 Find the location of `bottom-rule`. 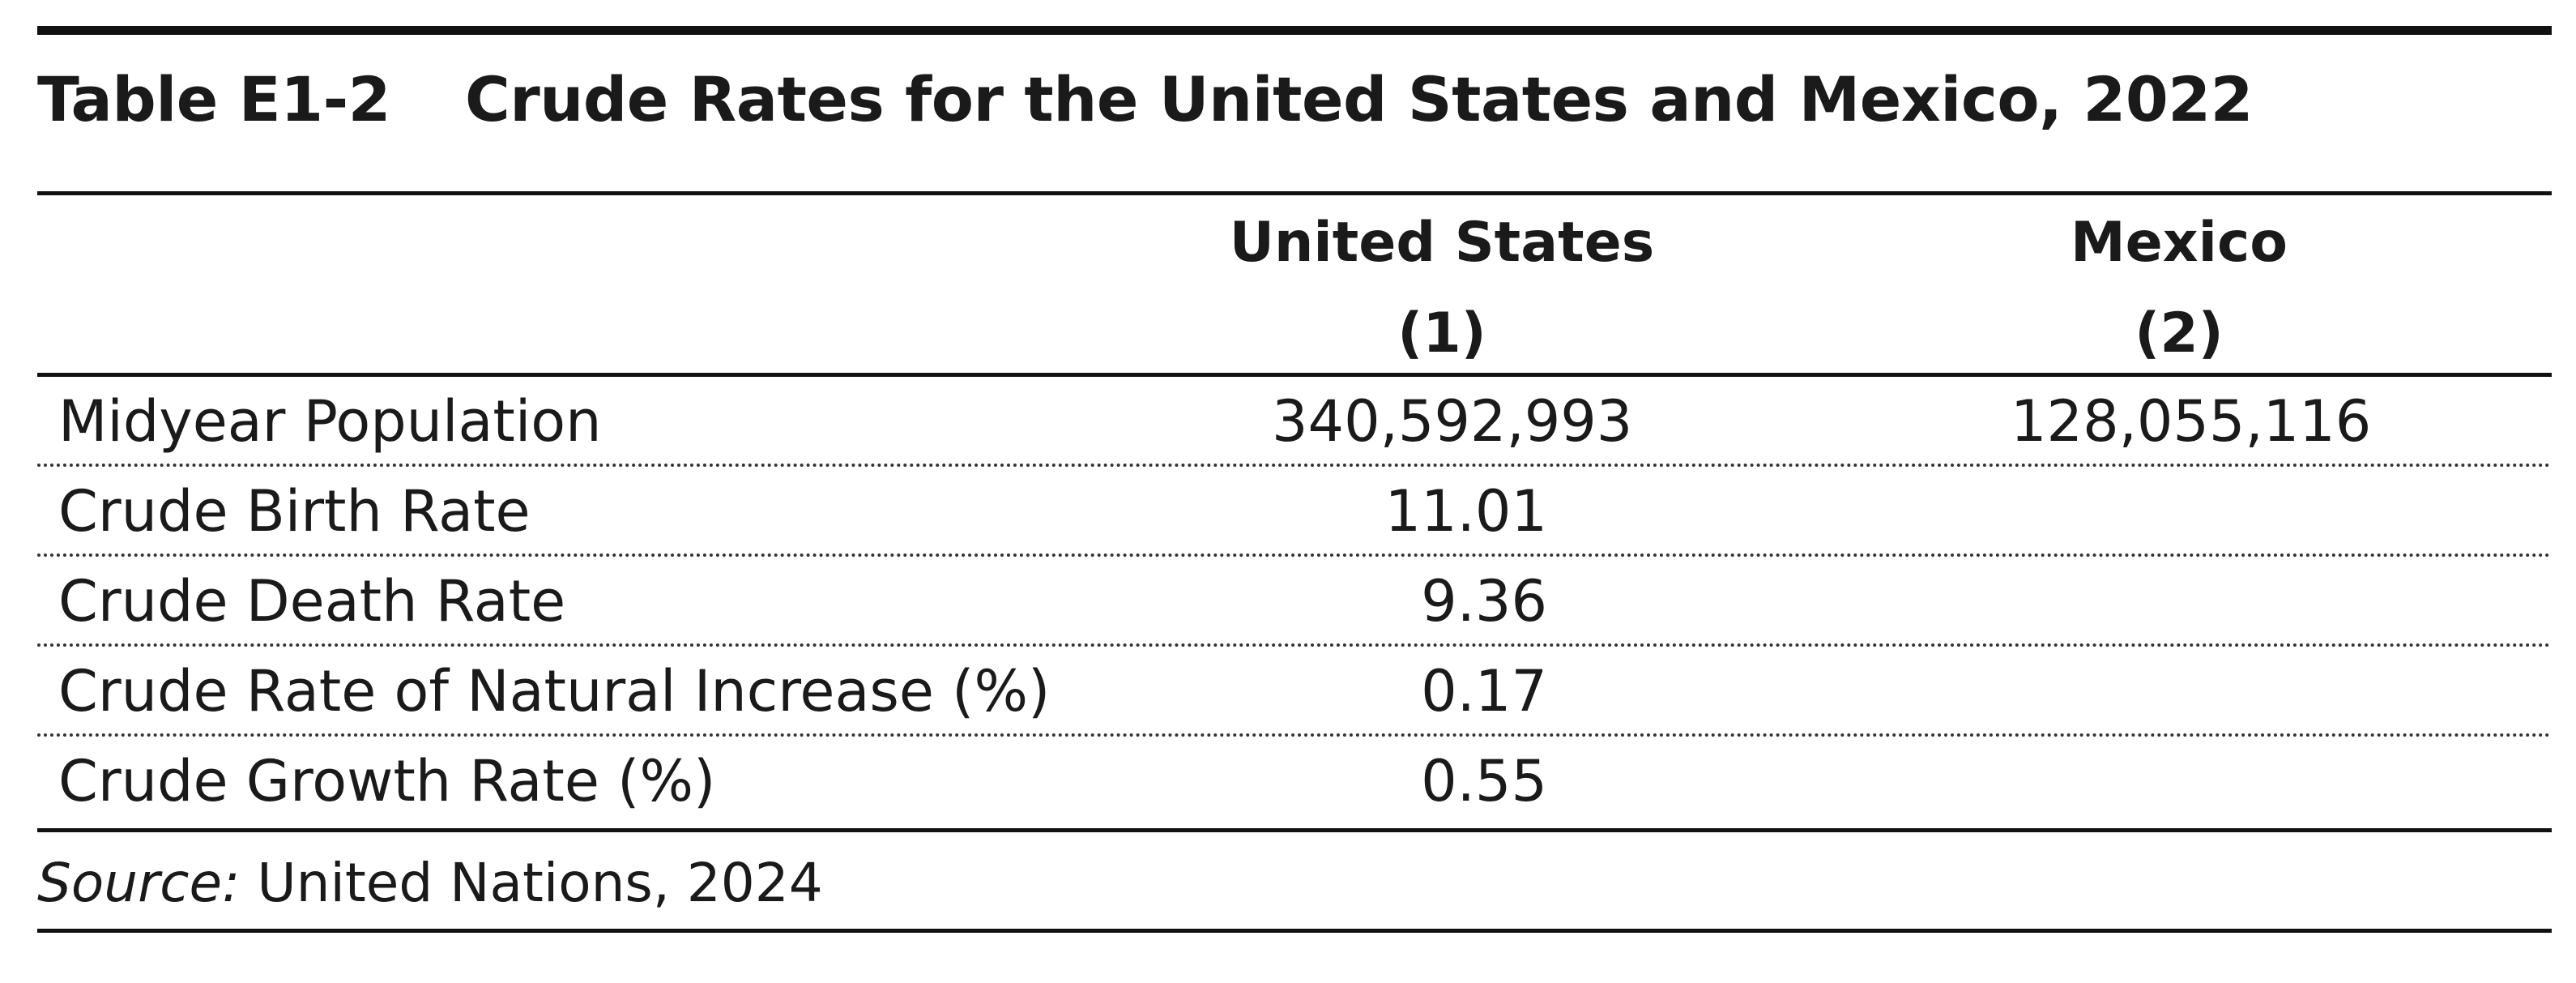

bottom-rule is located at coordinates (1294, 931).